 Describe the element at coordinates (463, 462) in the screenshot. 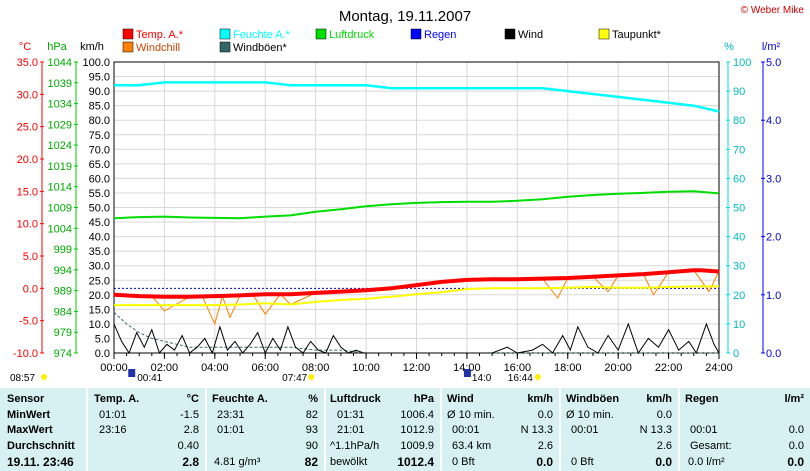

I see `now-wind-bft: 0 Bft` at that location.